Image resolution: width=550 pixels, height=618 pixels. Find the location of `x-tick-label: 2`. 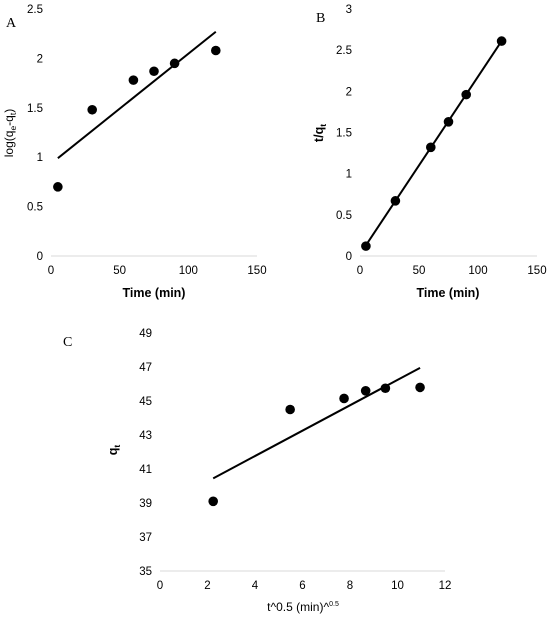

x-tick-label: 2 is located at coordinates (207, 586).